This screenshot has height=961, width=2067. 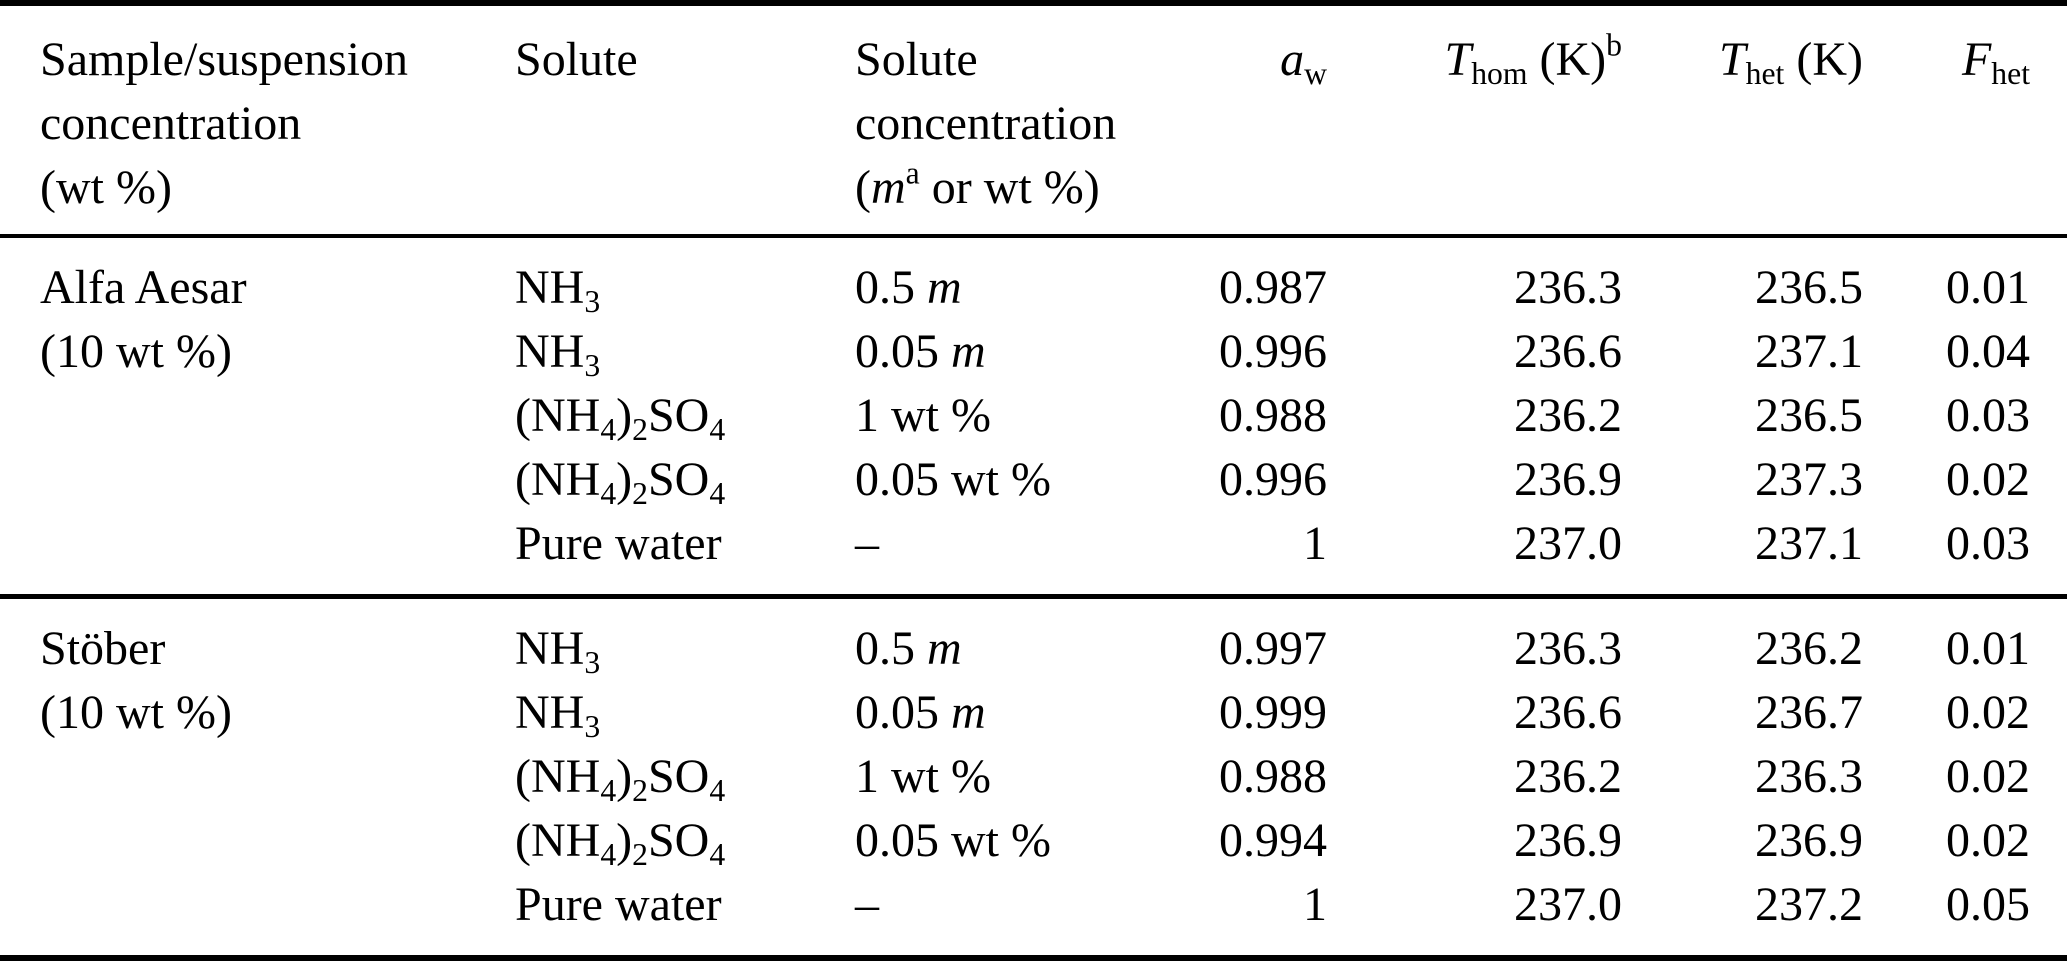 I want to click on cell-thet: 236.2, so click(x=1809, y=648).